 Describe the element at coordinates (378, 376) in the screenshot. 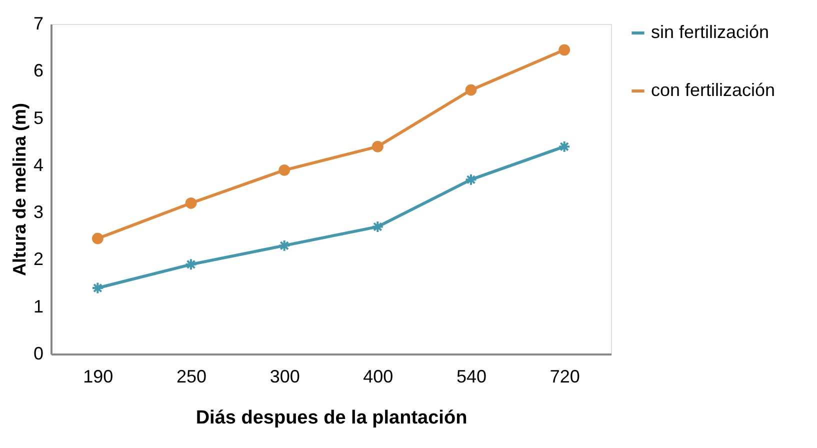

I see `x-tick-label: 400` at that location.